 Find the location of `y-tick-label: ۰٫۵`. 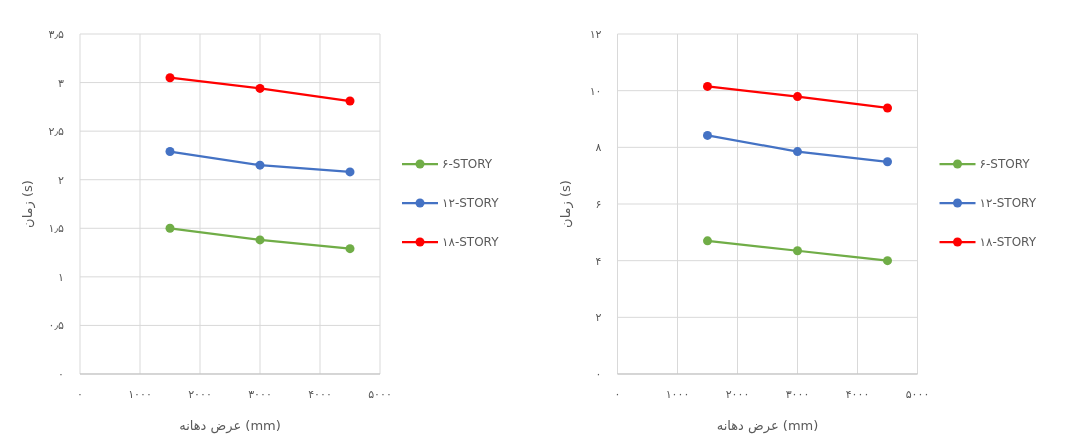

y-tick-label: ۰٫۵ is located at coordinates (56, 326).